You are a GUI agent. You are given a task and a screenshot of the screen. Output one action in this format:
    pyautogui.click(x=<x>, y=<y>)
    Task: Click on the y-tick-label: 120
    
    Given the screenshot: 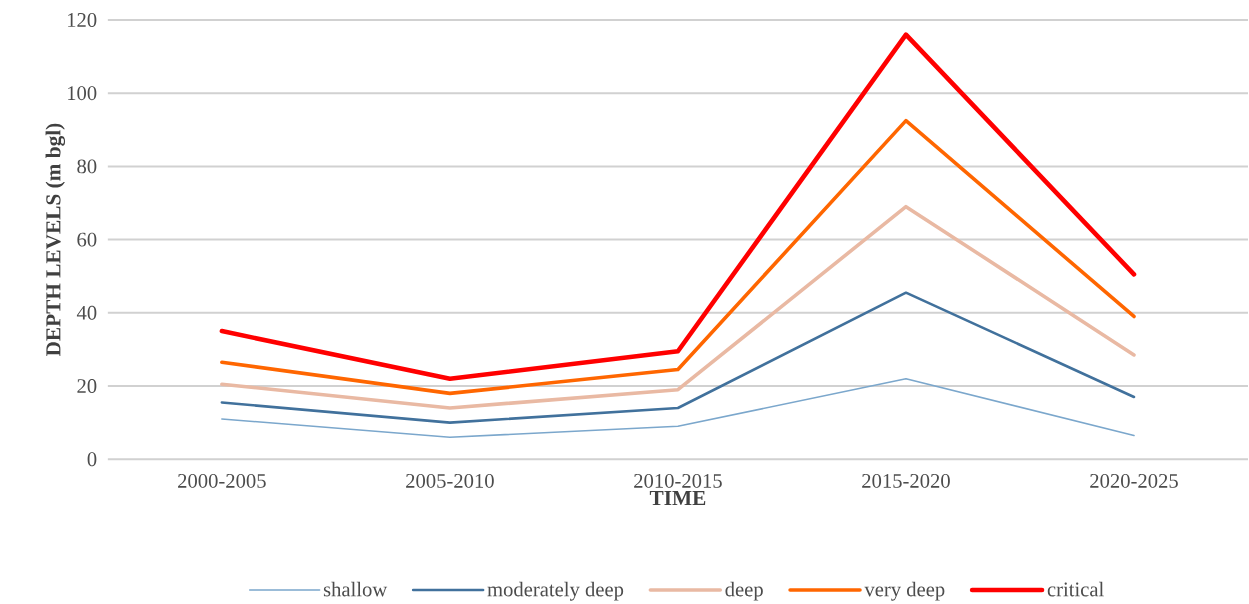 What is the action you would take?
    pyautogui.click(x=82, y=20)
    